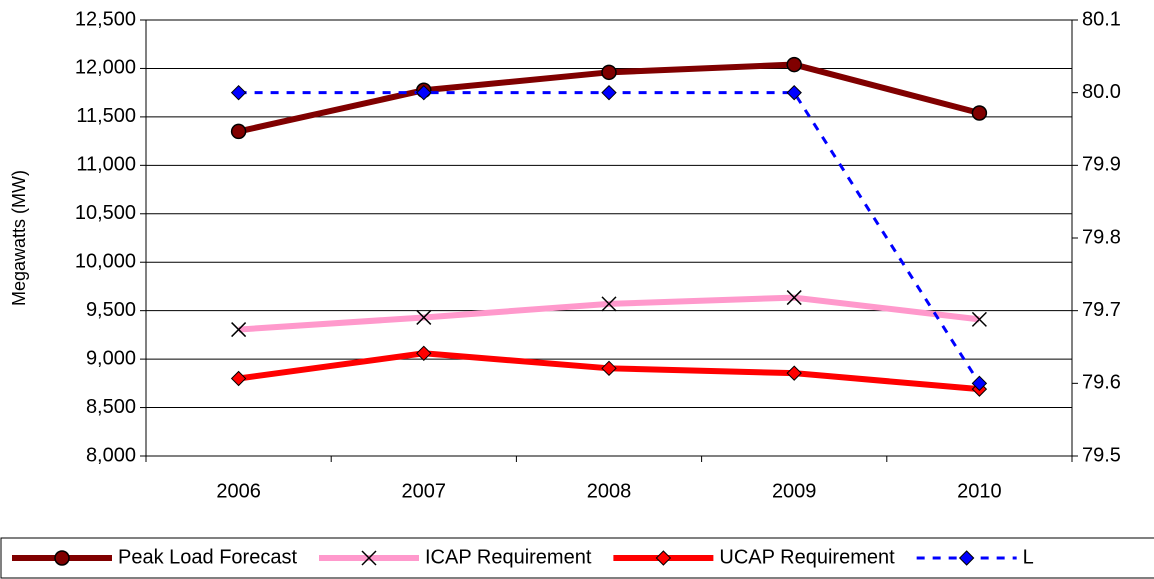 The image size is (1154, 579). Describe the element at coordinates (794, 491) in the screenshot. I see `x-tick-label: 2009` at that location.